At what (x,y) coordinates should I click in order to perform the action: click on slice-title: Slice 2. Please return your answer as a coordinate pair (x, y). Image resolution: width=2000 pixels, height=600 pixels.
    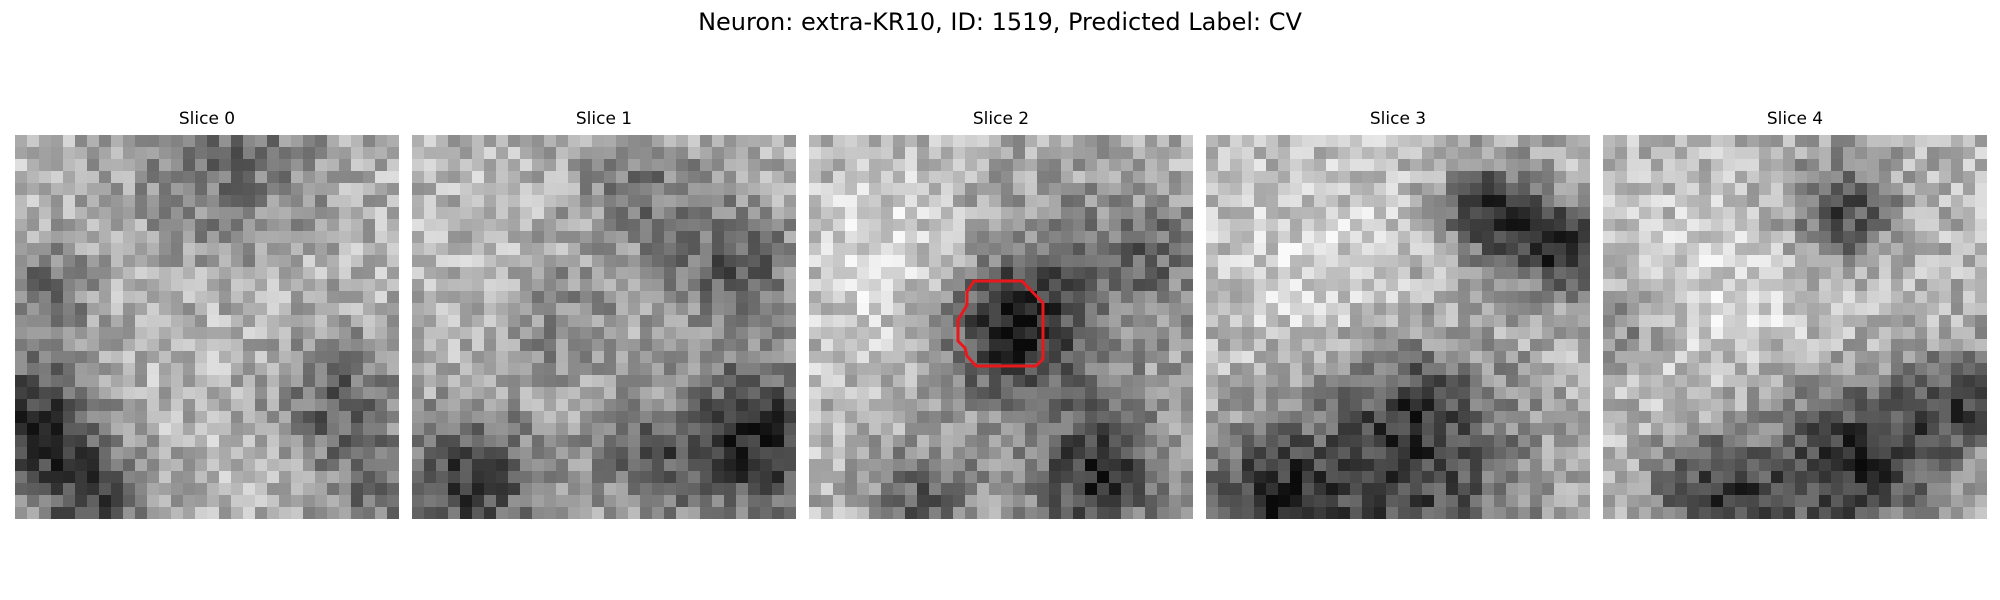
    Looking at the image, I should click on (1001, 119).